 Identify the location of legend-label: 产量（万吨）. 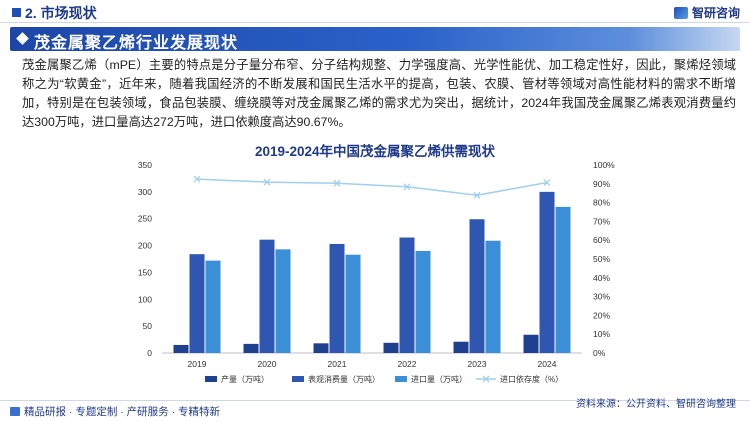
(245, 379).